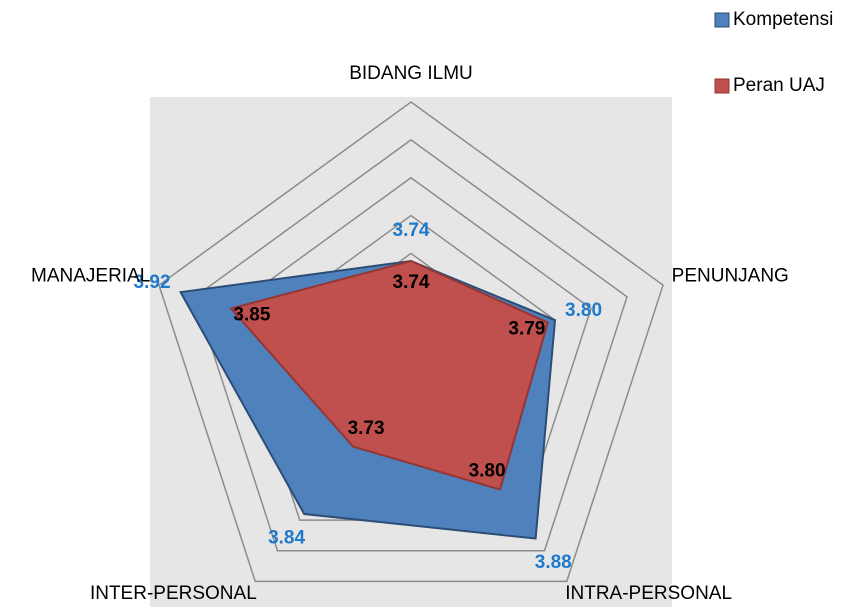  What do you see at coordinates (730, 275) in the screenshot?
I see `axis-label: PENUNJANG` at bounding box center [730, 275].